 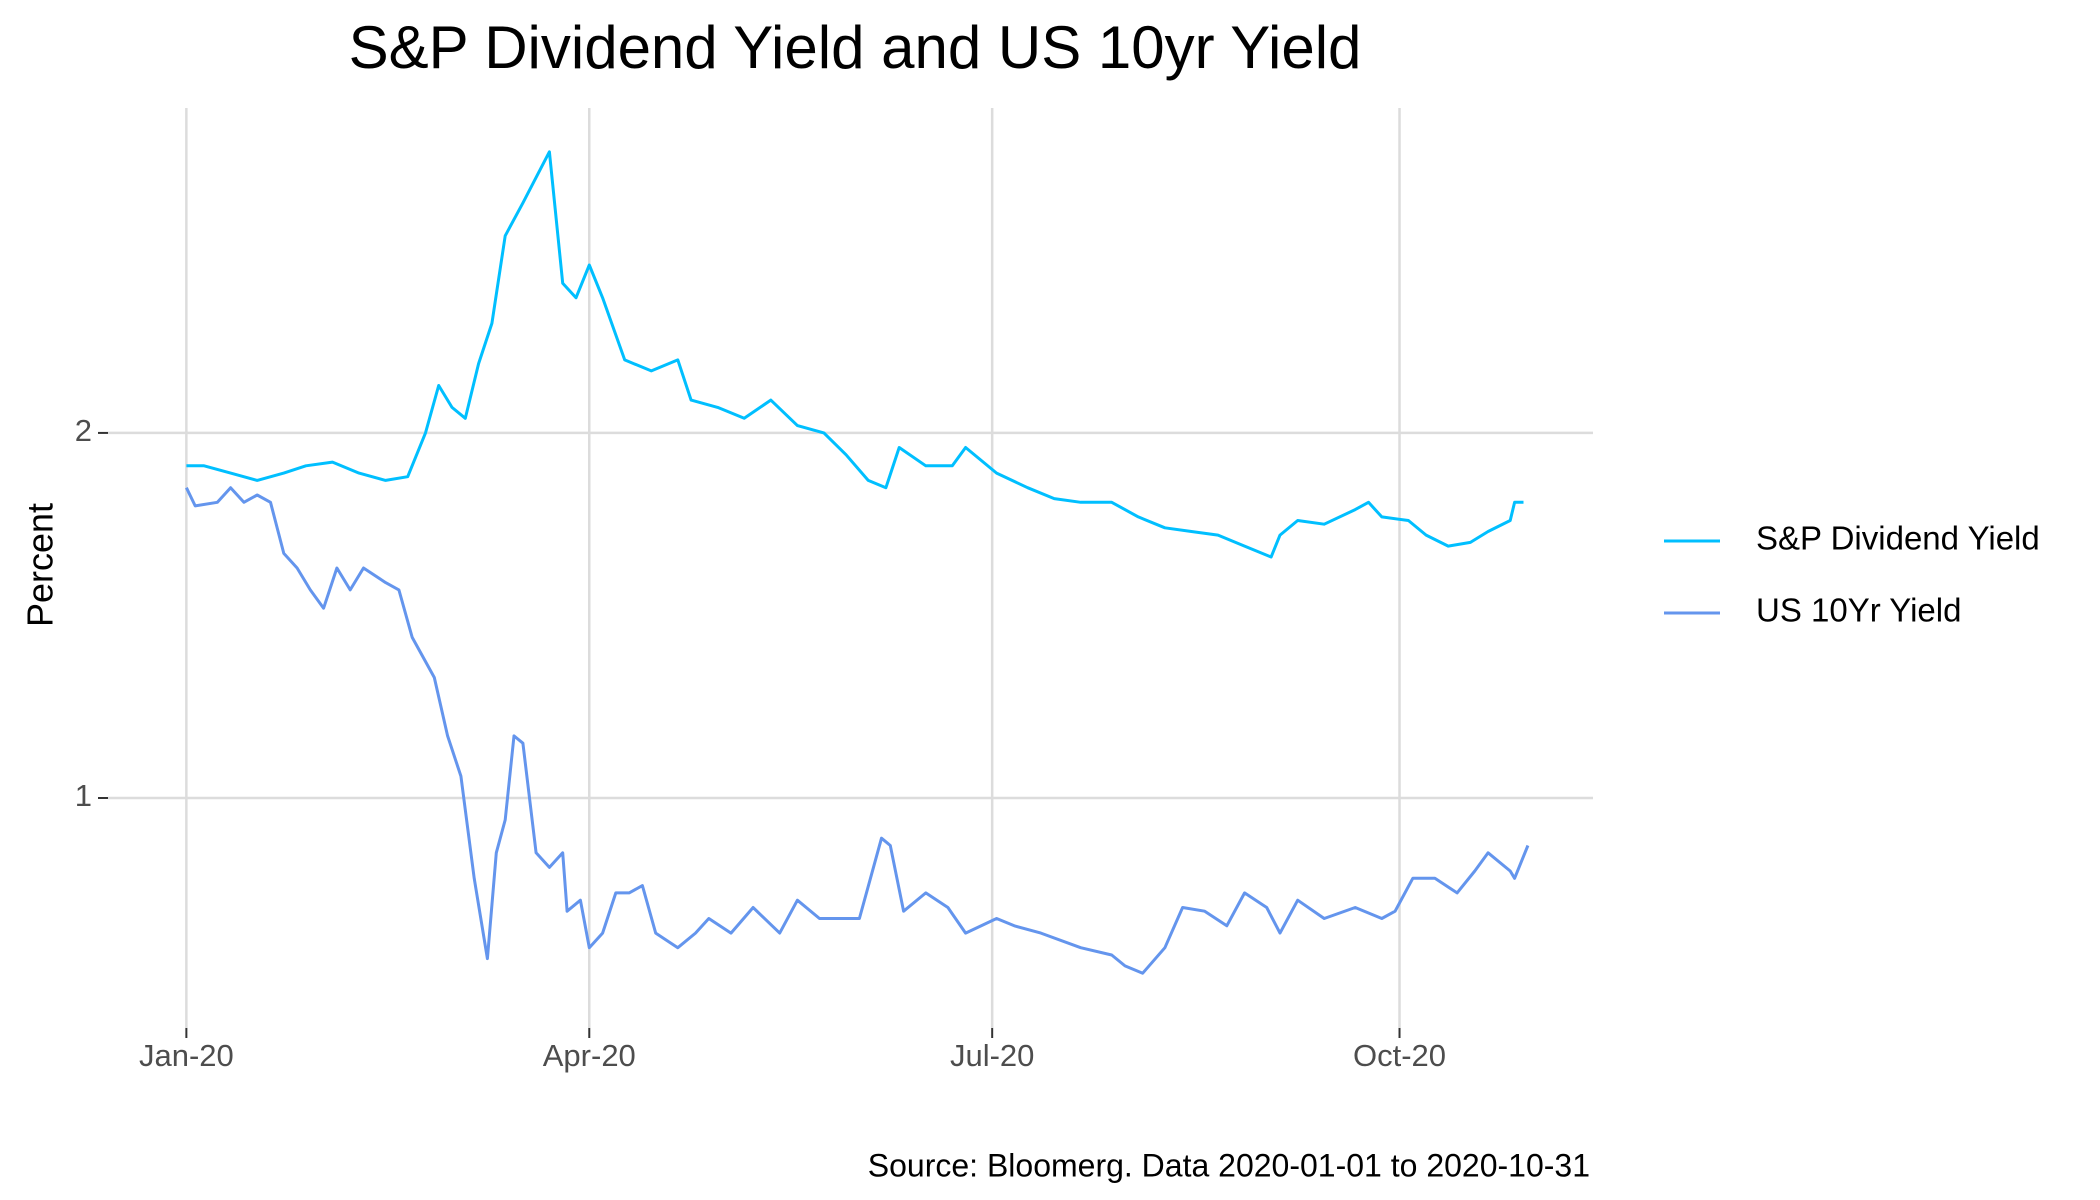 I want to click on chart-title: S&P Dividend Yield and US 10yr Yield, so click(x=855, y=47).